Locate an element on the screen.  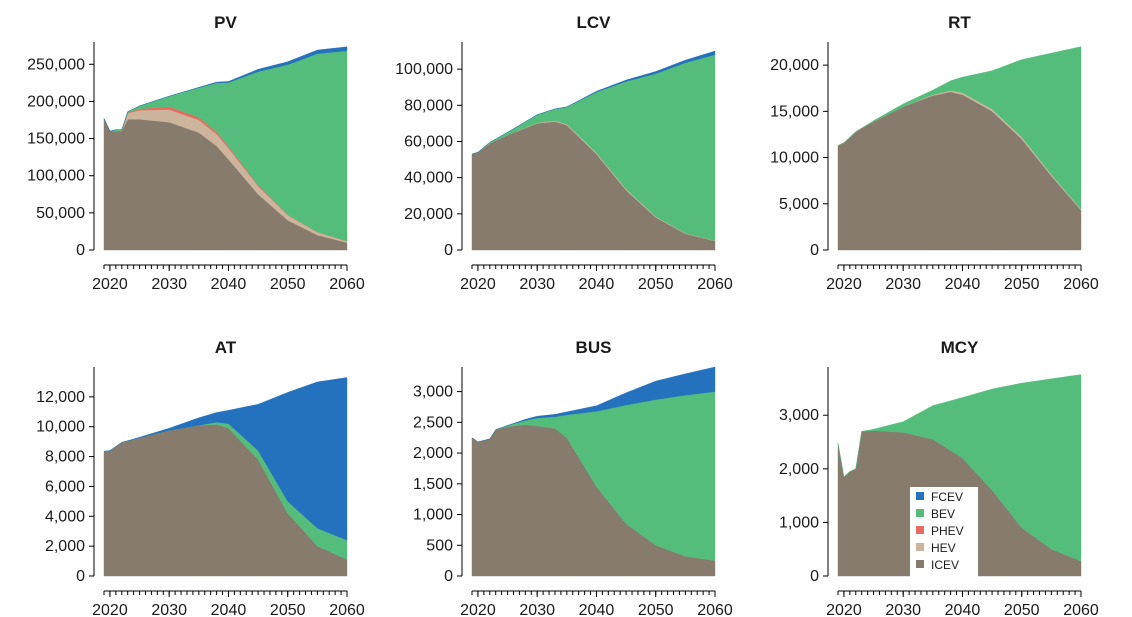
area-fcev-lcv is located at coordinates (593, 102).